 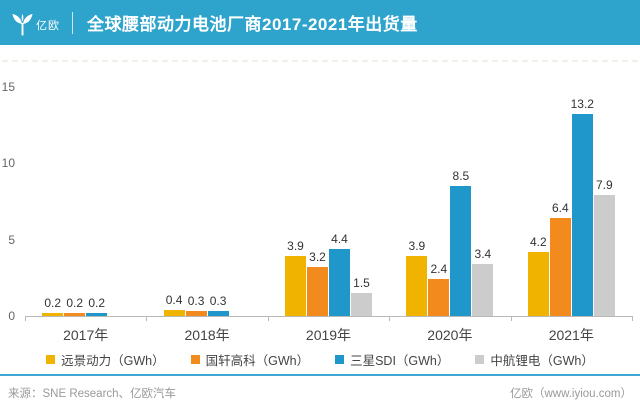 I want to click on bar-slot: 0.4, so click(x=174, y=304).